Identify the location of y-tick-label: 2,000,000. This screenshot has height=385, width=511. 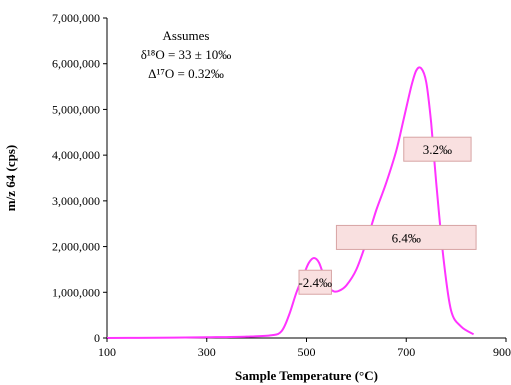
(76, 247).